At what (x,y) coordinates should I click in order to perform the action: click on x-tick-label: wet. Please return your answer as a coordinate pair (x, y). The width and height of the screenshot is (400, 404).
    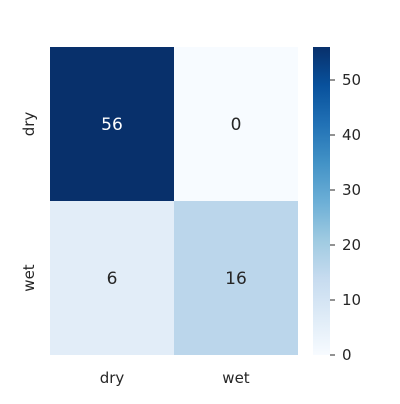
    Looking at the image, I should click on (235, 378).